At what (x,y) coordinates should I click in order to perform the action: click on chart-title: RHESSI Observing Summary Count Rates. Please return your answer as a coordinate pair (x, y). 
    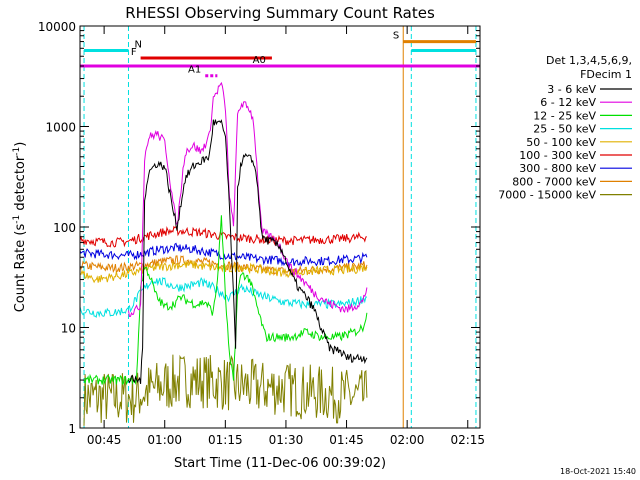
    Looking at the image, I should click on (280, 13).